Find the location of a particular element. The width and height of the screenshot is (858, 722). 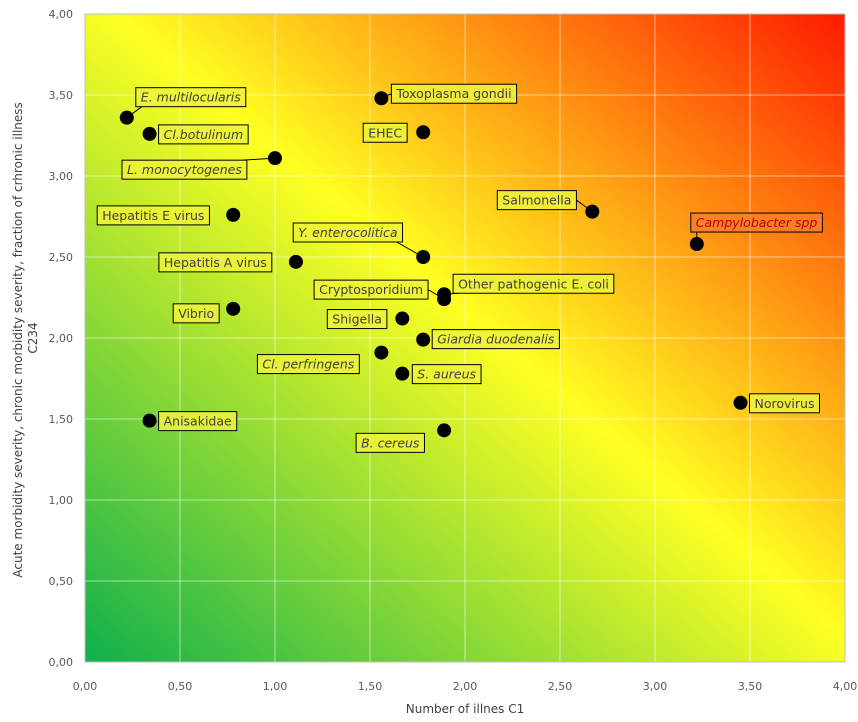

data-label: Hepatitis A virus is located at coordinates (215, 262).